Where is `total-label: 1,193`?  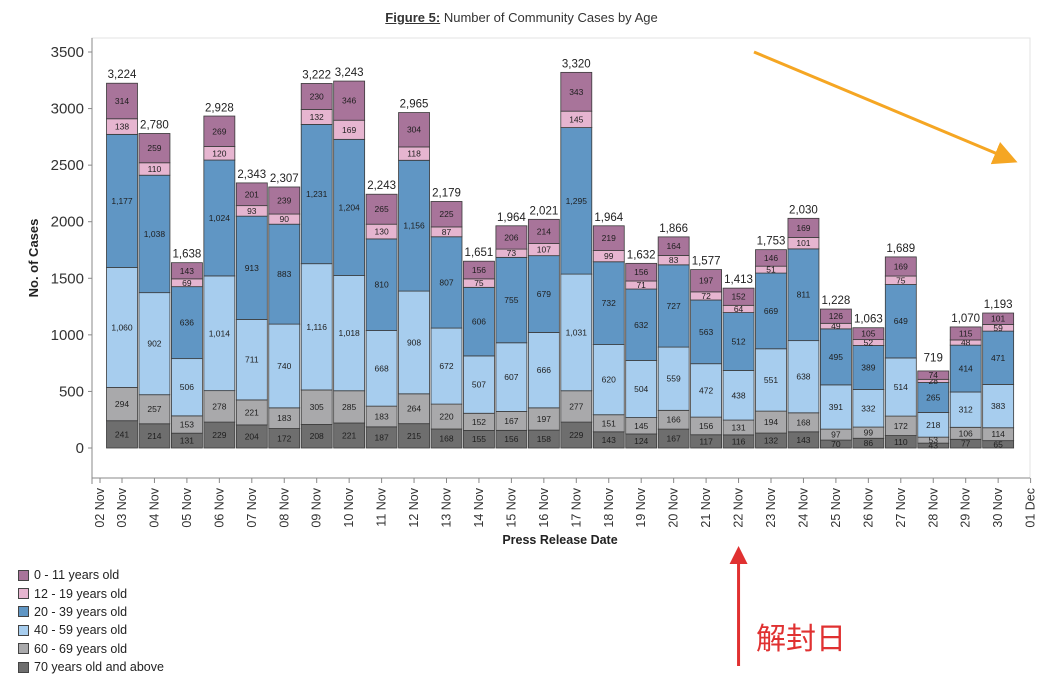 total-label: 1,193 is located at coordinates (998, 305).